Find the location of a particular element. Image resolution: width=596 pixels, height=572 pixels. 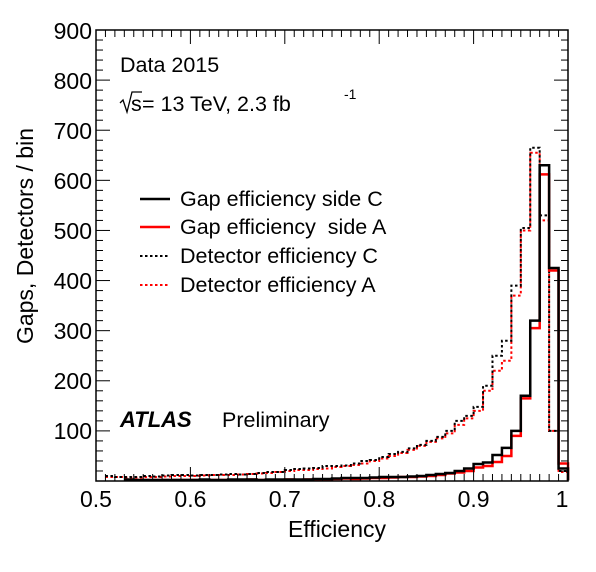

legend-label: Gap efficiency side C is located at coordinates (281, 199).